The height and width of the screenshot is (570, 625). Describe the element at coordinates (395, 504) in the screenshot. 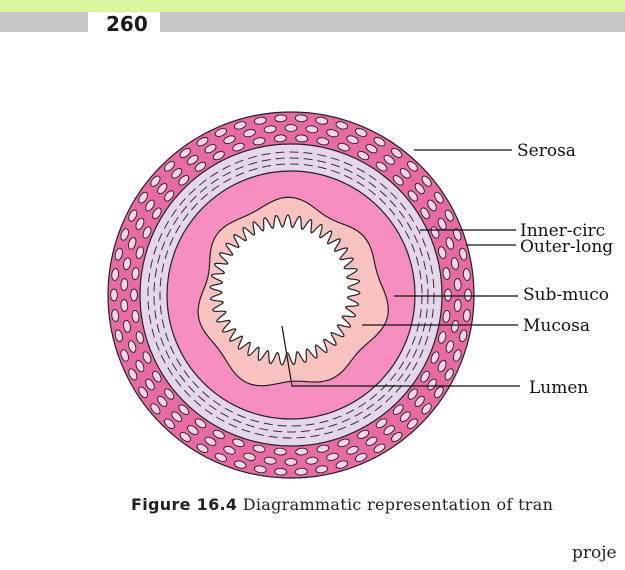

I see `figure-caption-text: Diagrammatic representation of tran` at that location.